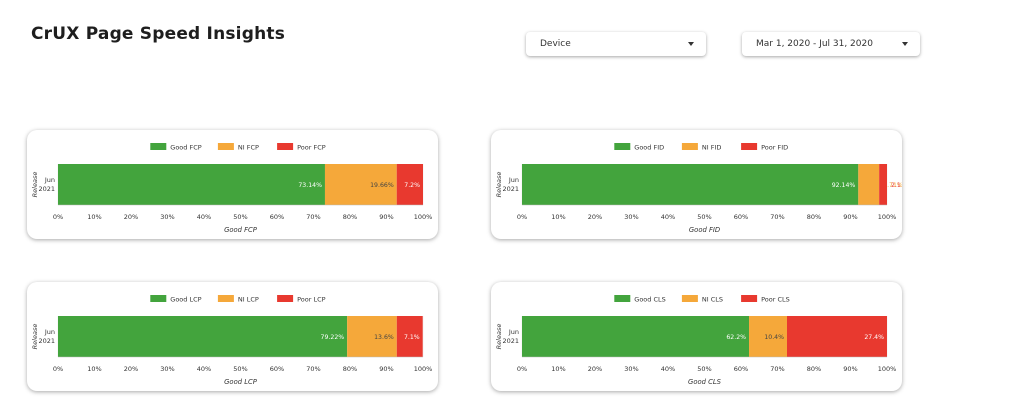 The height and width of the screenshot is (408, 1024). I want to click on data-label: 92.14%, so click(844, 185).